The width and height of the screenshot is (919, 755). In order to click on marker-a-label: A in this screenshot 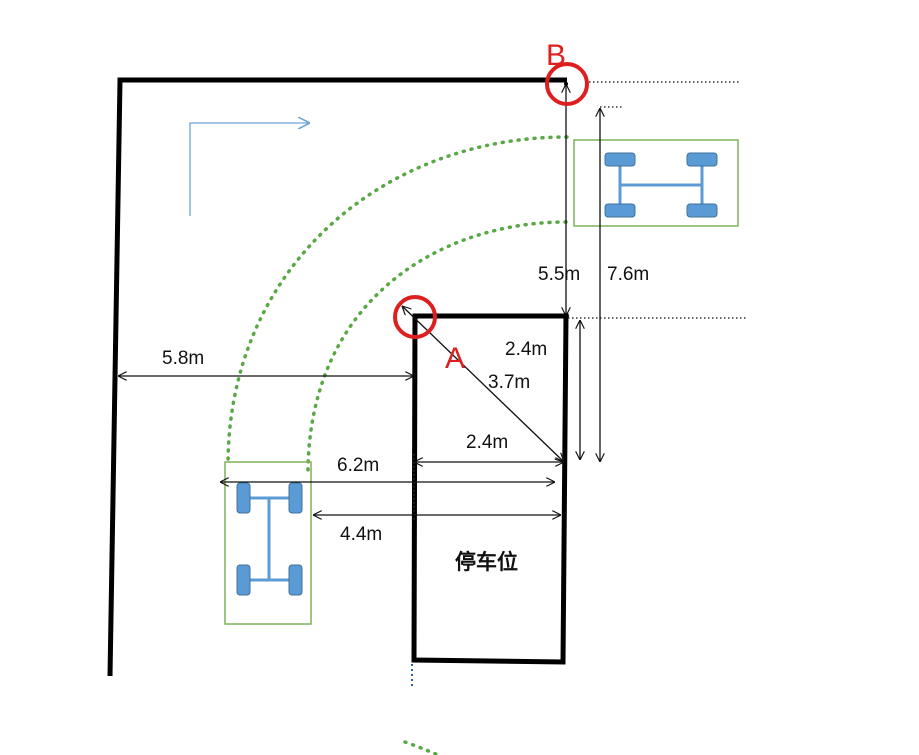, I will do `click(455, 358)`.